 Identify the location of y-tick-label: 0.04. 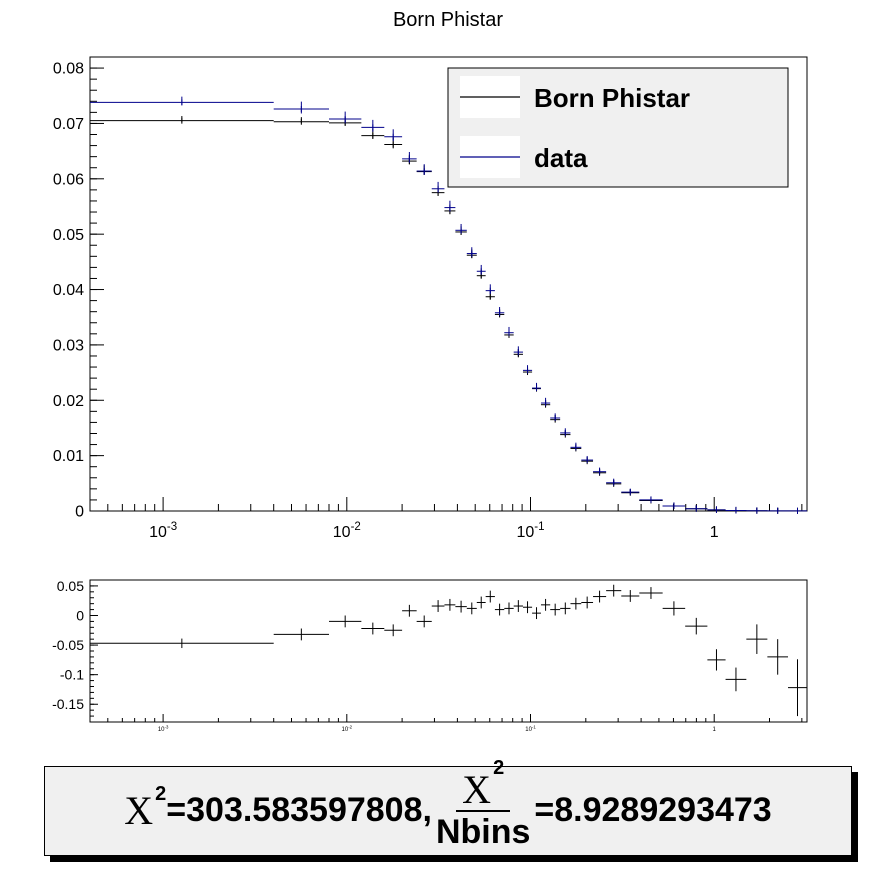
(68, 290).